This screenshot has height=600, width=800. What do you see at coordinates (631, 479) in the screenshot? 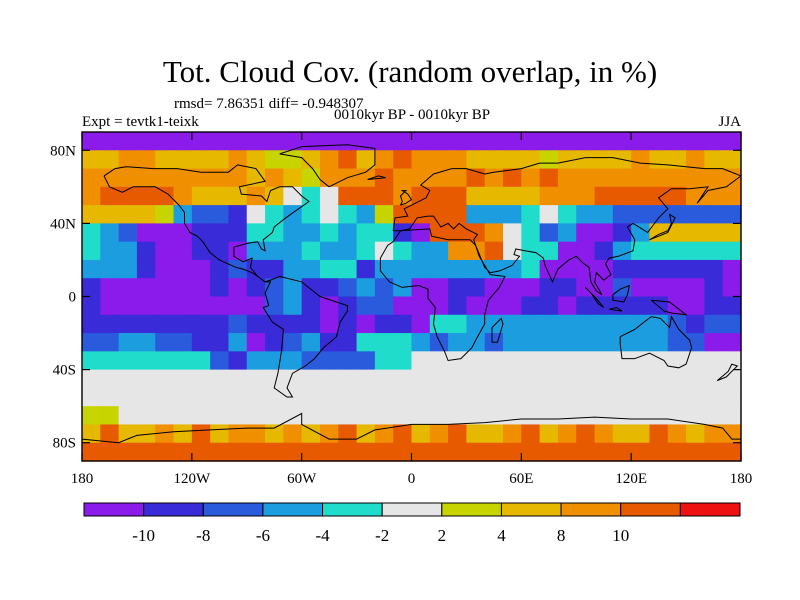
I see `x-tick-label: 120E` at bounding box center [631, 479].